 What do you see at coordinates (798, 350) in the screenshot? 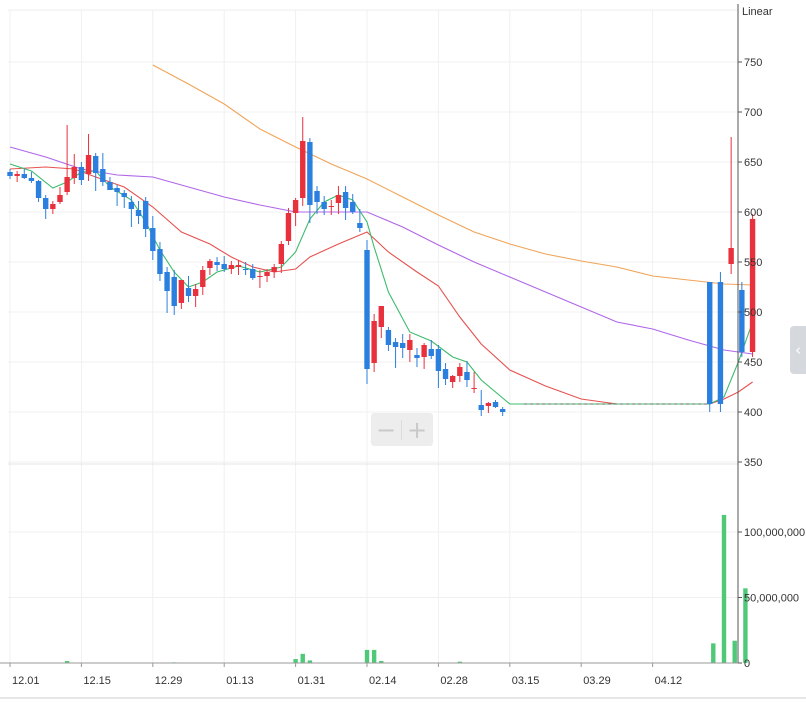
I see `side-panel-toggle: ‹` at bounding box center [798, 350].